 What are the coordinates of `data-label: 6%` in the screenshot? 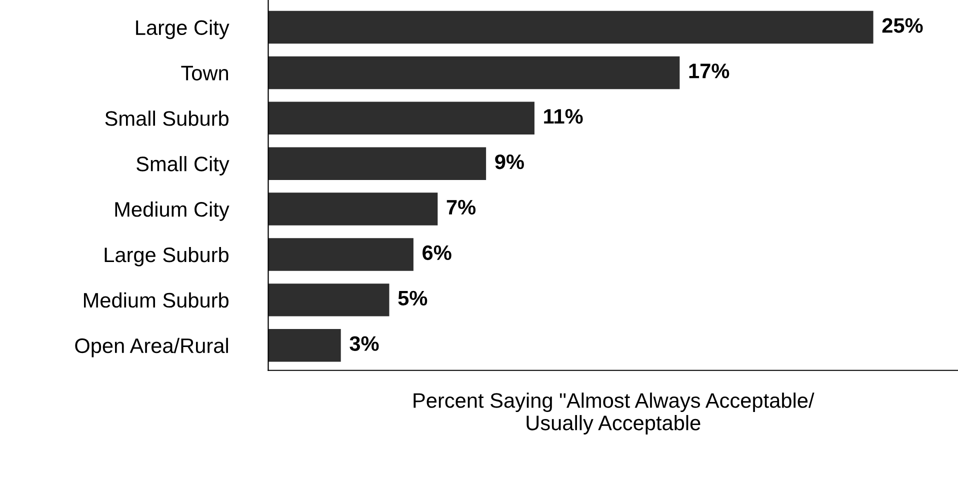 It's located at (437, 252).